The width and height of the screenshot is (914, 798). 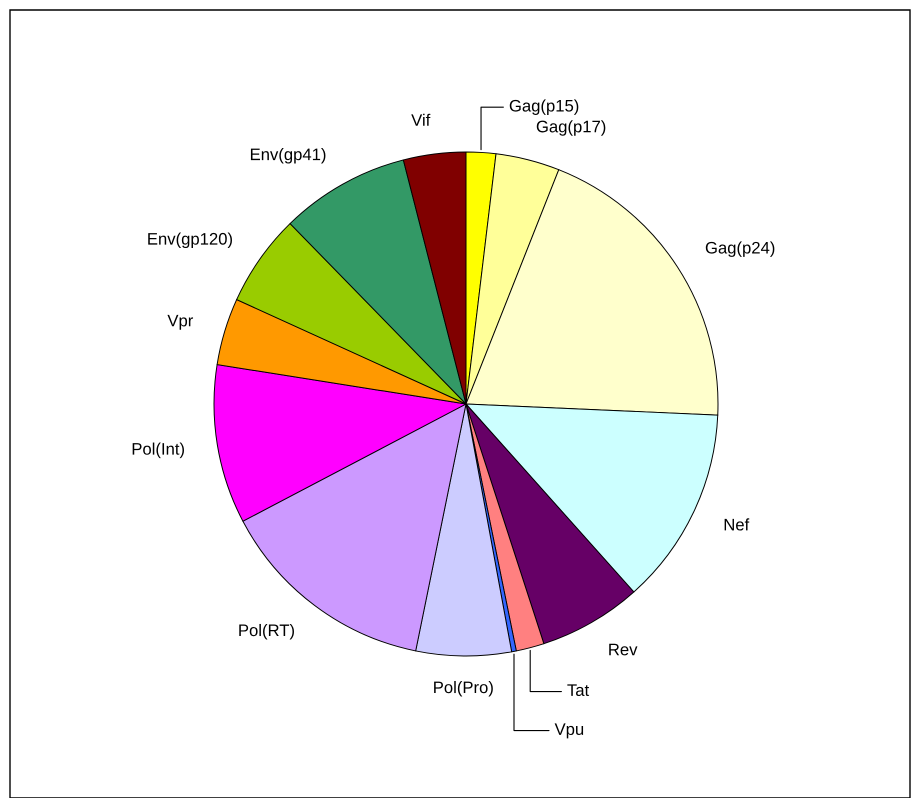 What do you see at coordinates (740, 249) in the screenshot?
I see `slice-label: Gag(p24)` at bounding box center [740, 249].